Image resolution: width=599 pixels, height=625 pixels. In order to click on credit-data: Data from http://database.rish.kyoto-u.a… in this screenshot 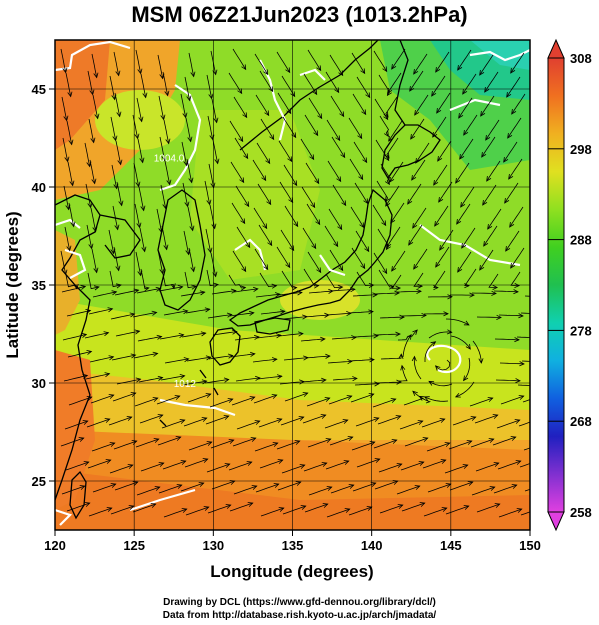, I will do `click(299, 615)`.